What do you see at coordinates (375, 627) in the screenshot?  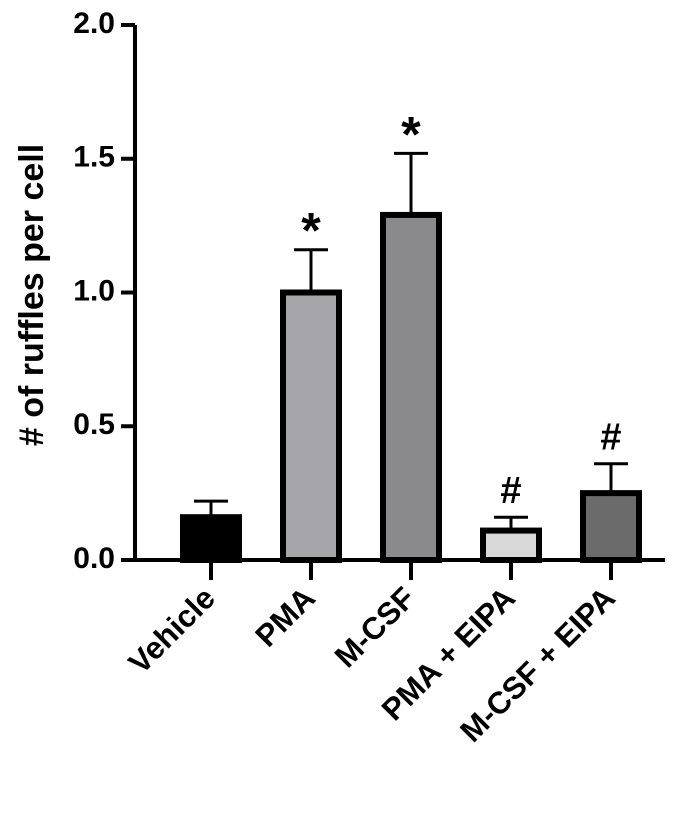 I see `x-tick-label: M-CSF` at bounding box center [375, 627].